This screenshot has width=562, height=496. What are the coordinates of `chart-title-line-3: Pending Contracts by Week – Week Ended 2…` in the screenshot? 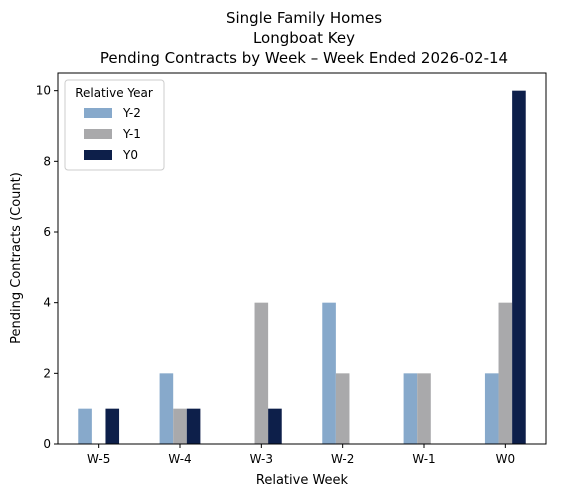 It's located at (304, 58).